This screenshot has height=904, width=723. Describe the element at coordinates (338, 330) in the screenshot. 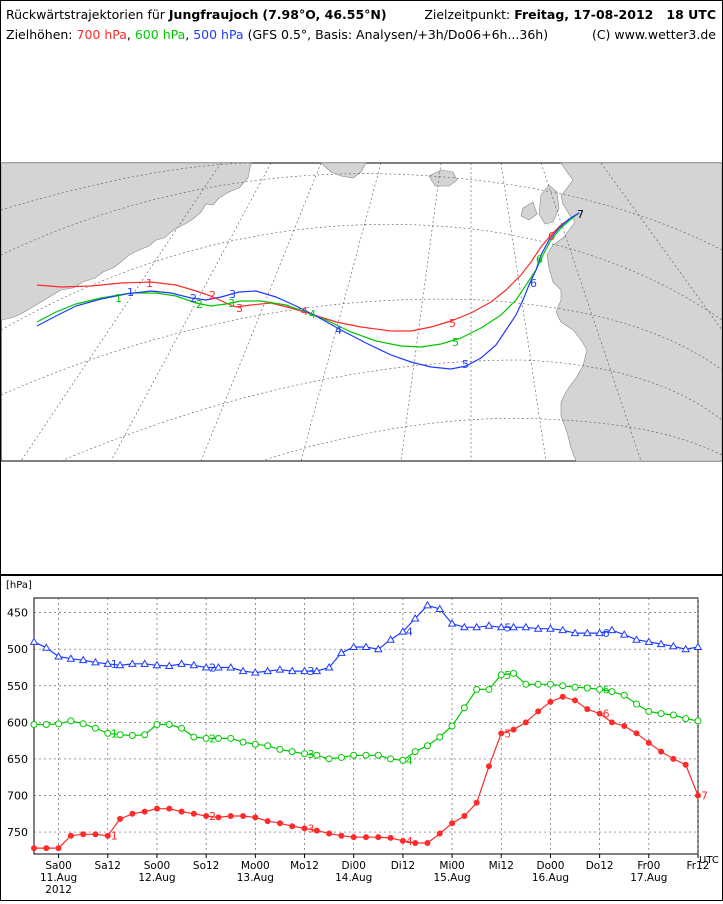

I see `map-label-500-4: 4` at that location.